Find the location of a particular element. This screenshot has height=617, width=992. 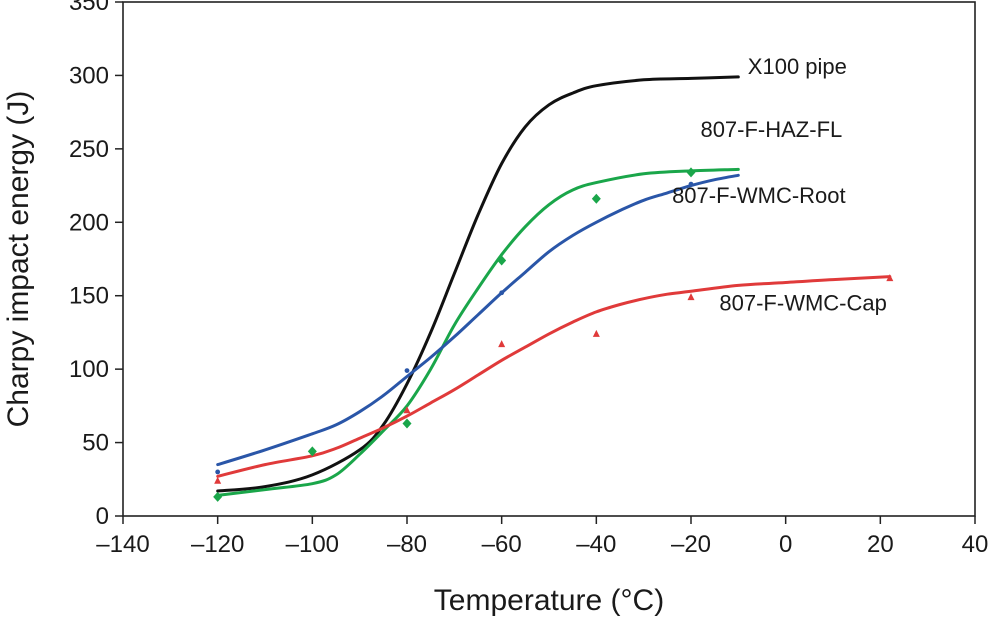

y-tick-label: 150 is located at coordinates (89, 296).